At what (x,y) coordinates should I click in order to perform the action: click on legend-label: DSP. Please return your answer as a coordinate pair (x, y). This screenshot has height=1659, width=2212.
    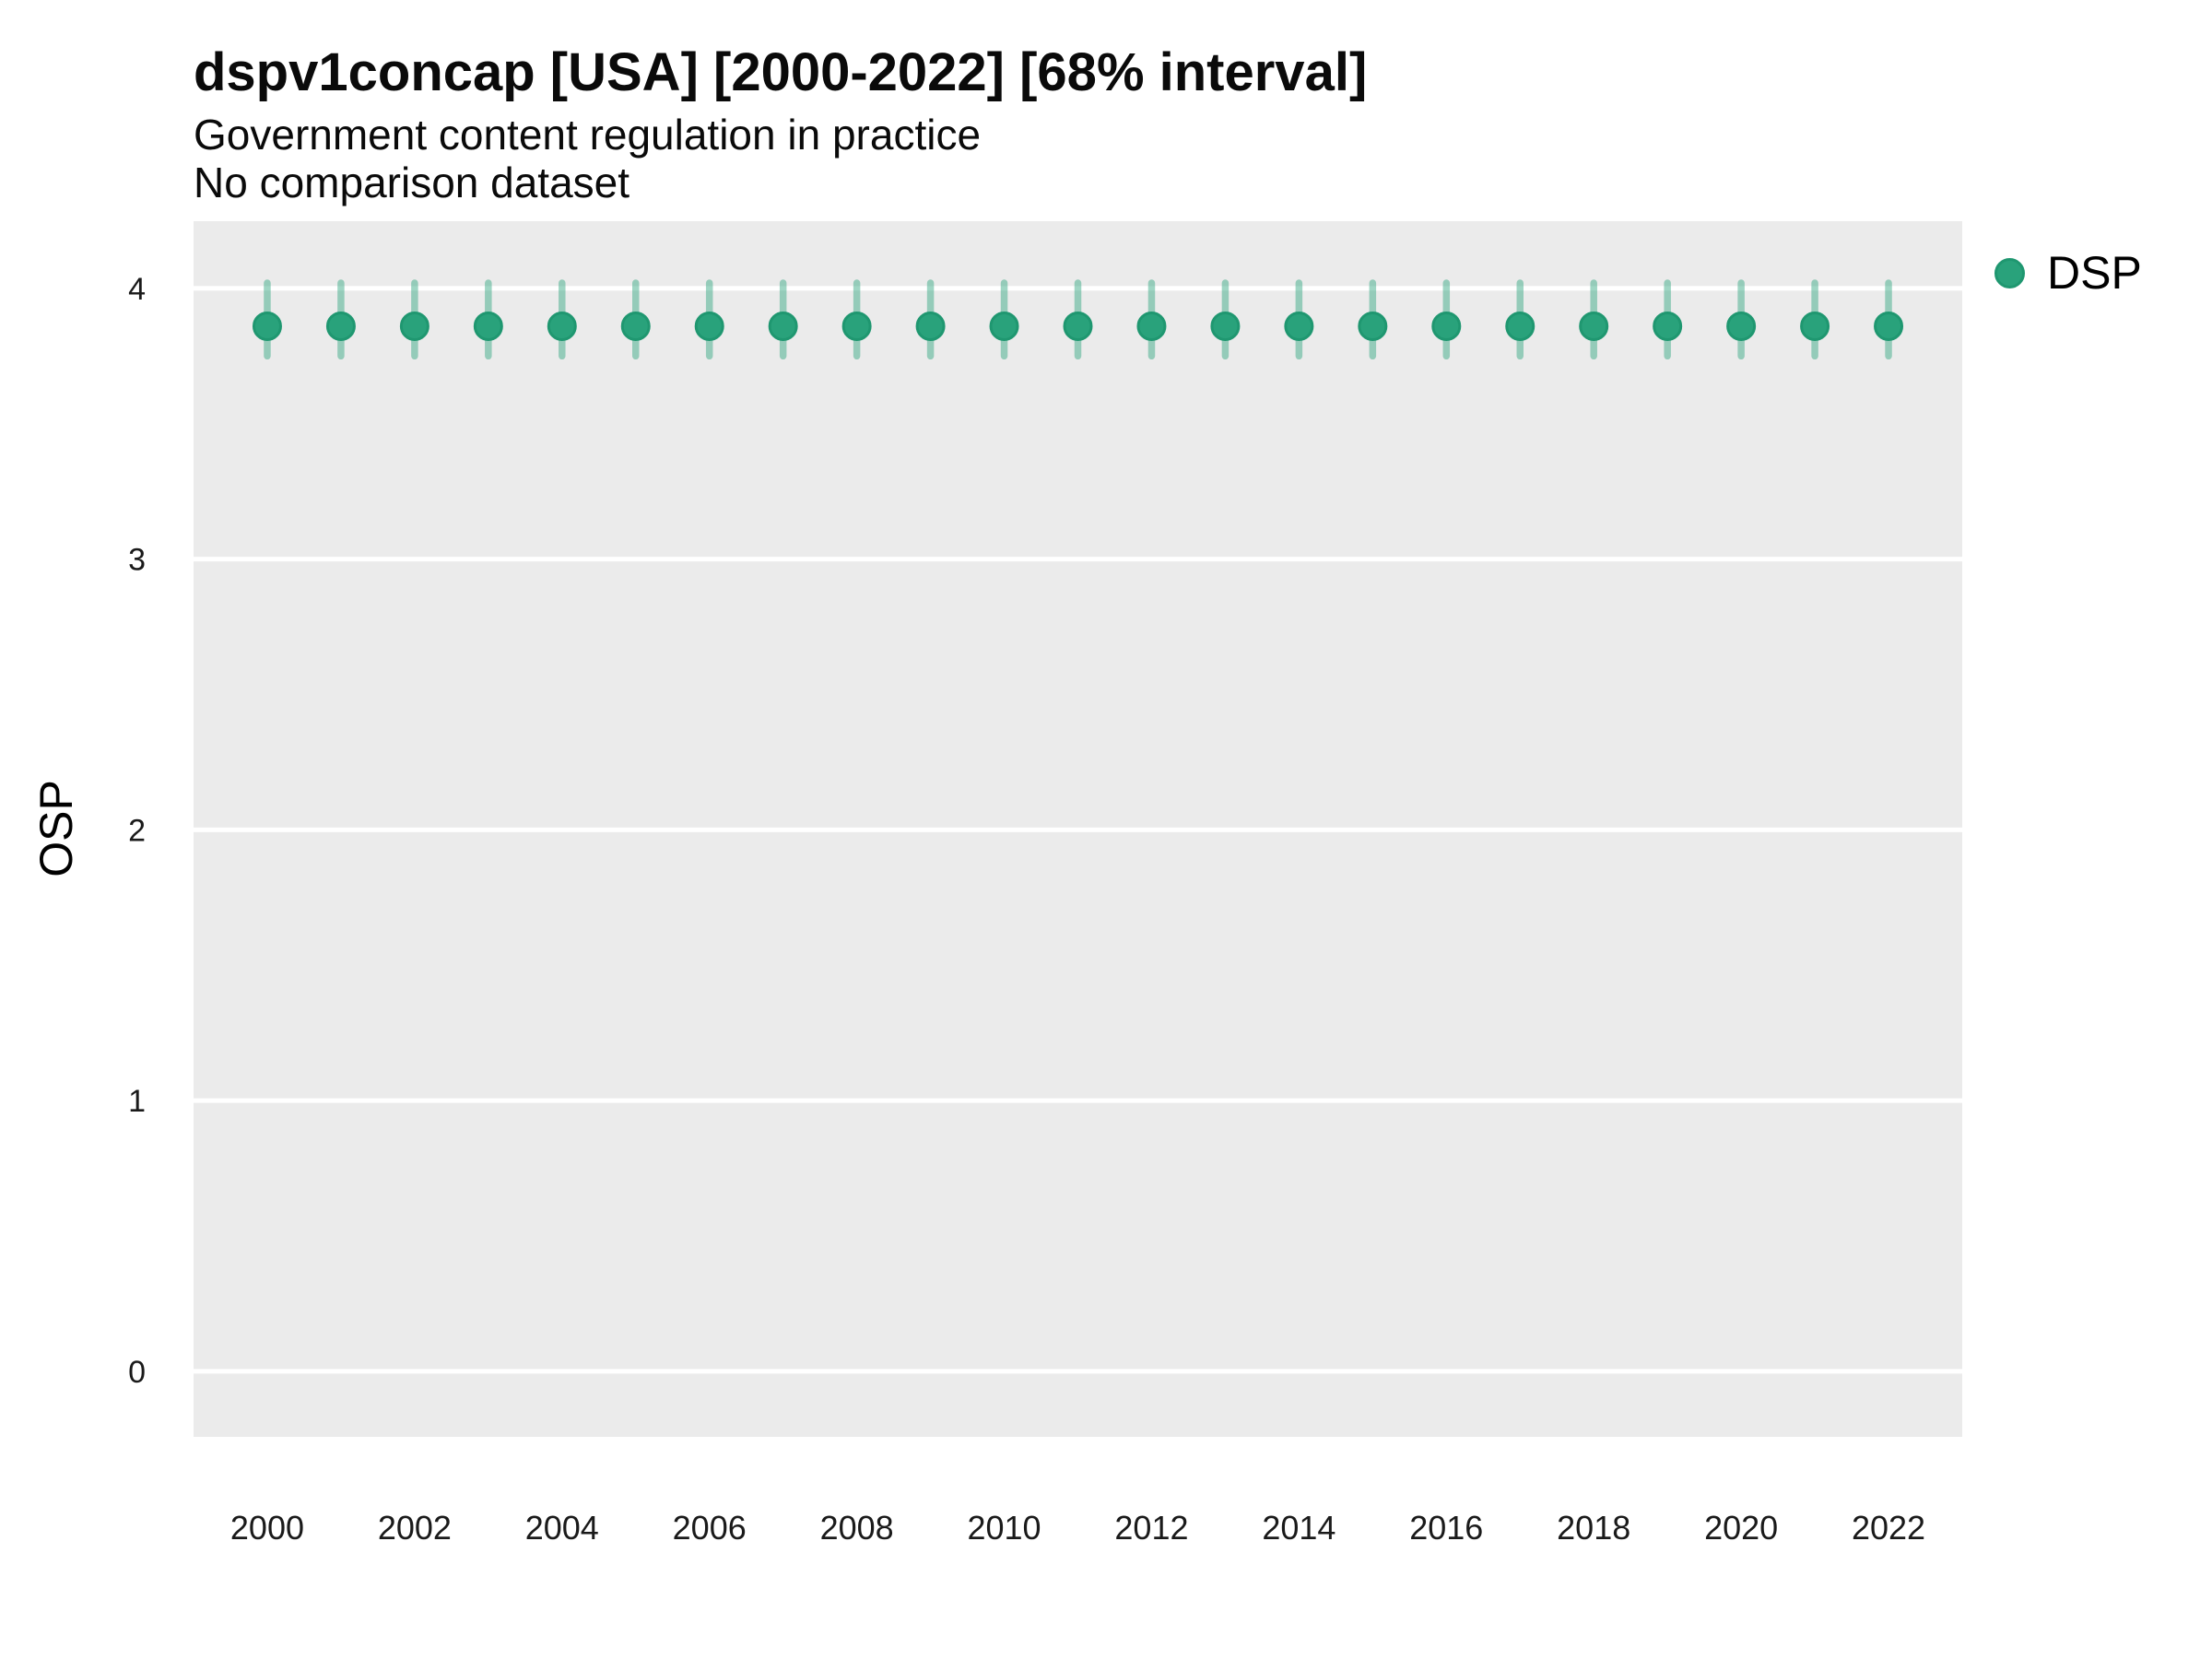
    Looking at the image, I should click on (2094, 273).